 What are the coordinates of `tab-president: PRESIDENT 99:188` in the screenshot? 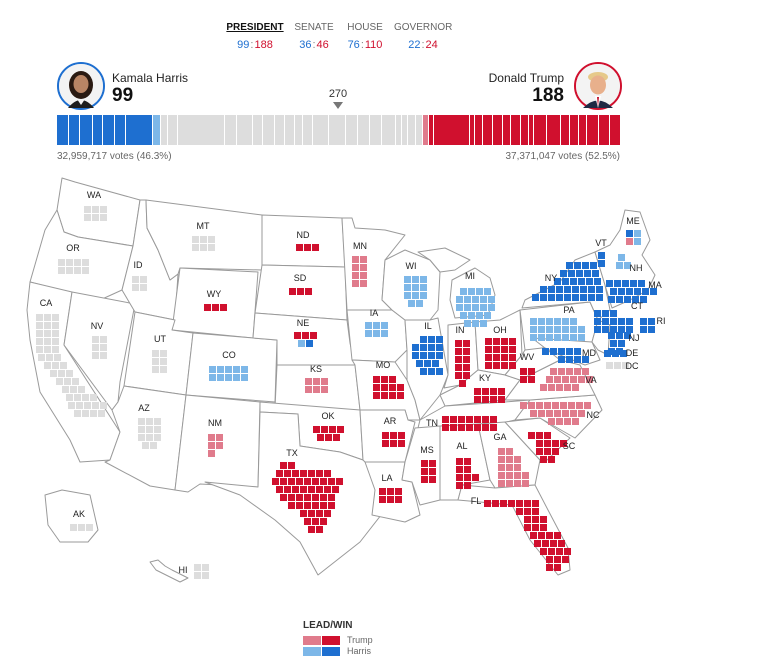 It's located at (255, 36).